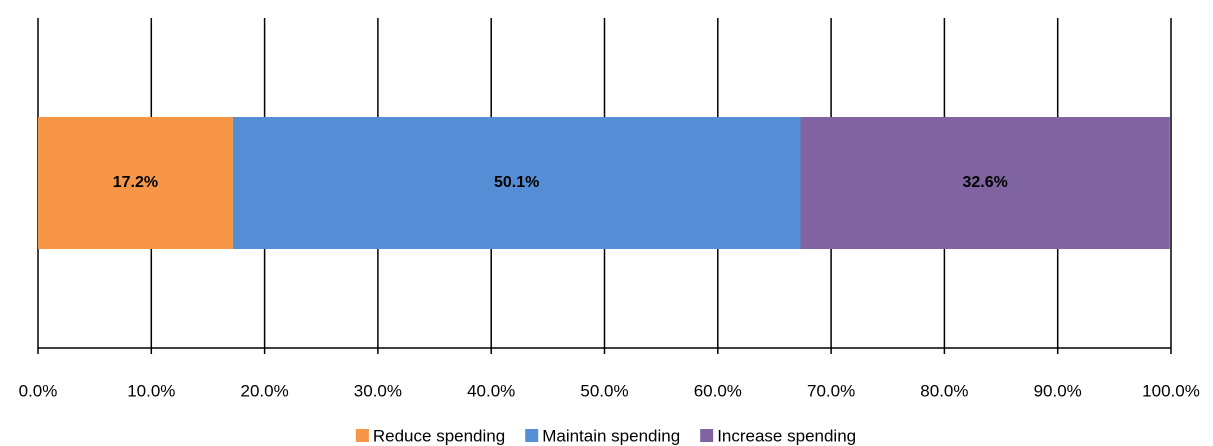 The width and height of the screenshot is (1213, 446). Describe the element at coordinates (264, 390) in the screenshot. I see `x-tick-label: 20.0%` at that location.